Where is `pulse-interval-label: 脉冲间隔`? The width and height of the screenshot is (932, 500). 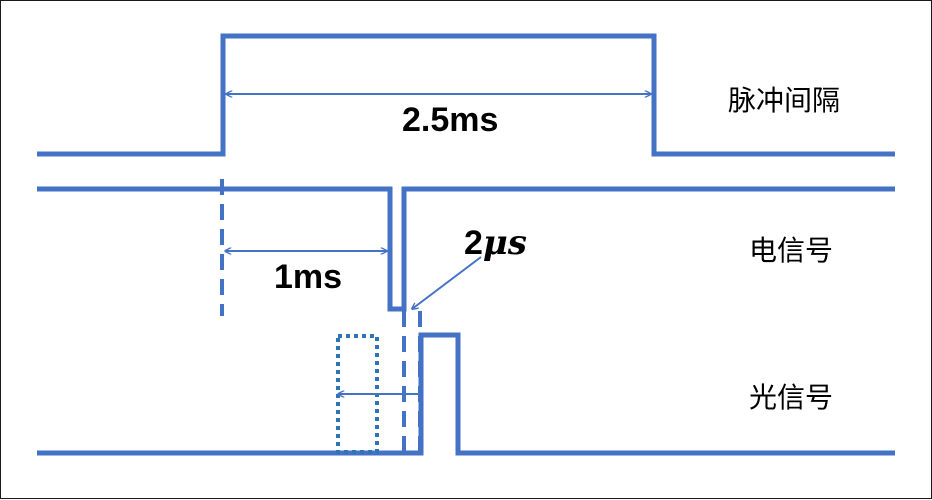
pulse-interval-label: 脉冲间隔 is located at coordinates (784, 100).